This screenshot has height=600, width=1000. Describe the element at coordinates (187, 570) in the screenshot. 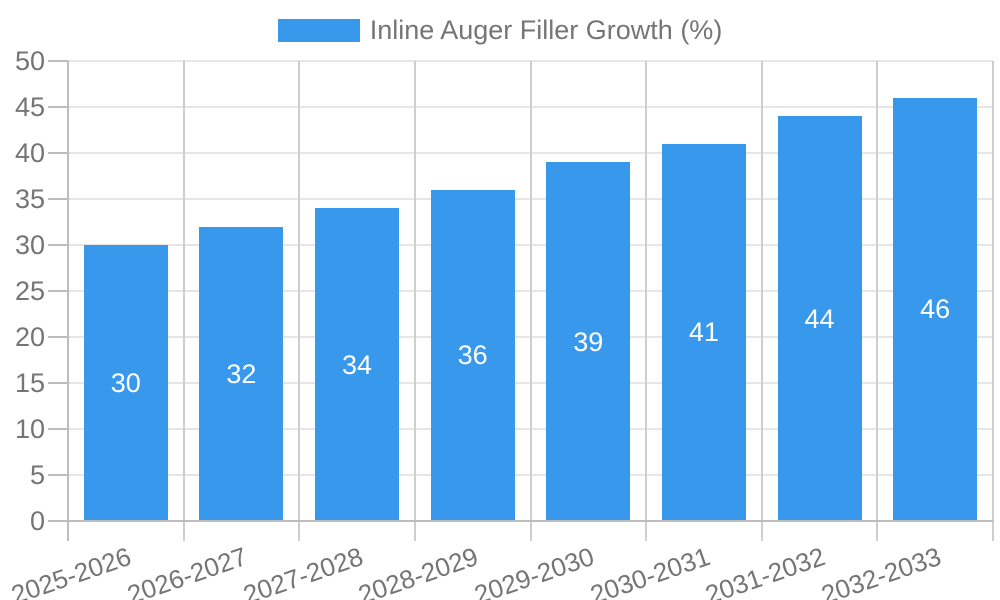

I see `x-tick-label: 2026-2027` at that location.